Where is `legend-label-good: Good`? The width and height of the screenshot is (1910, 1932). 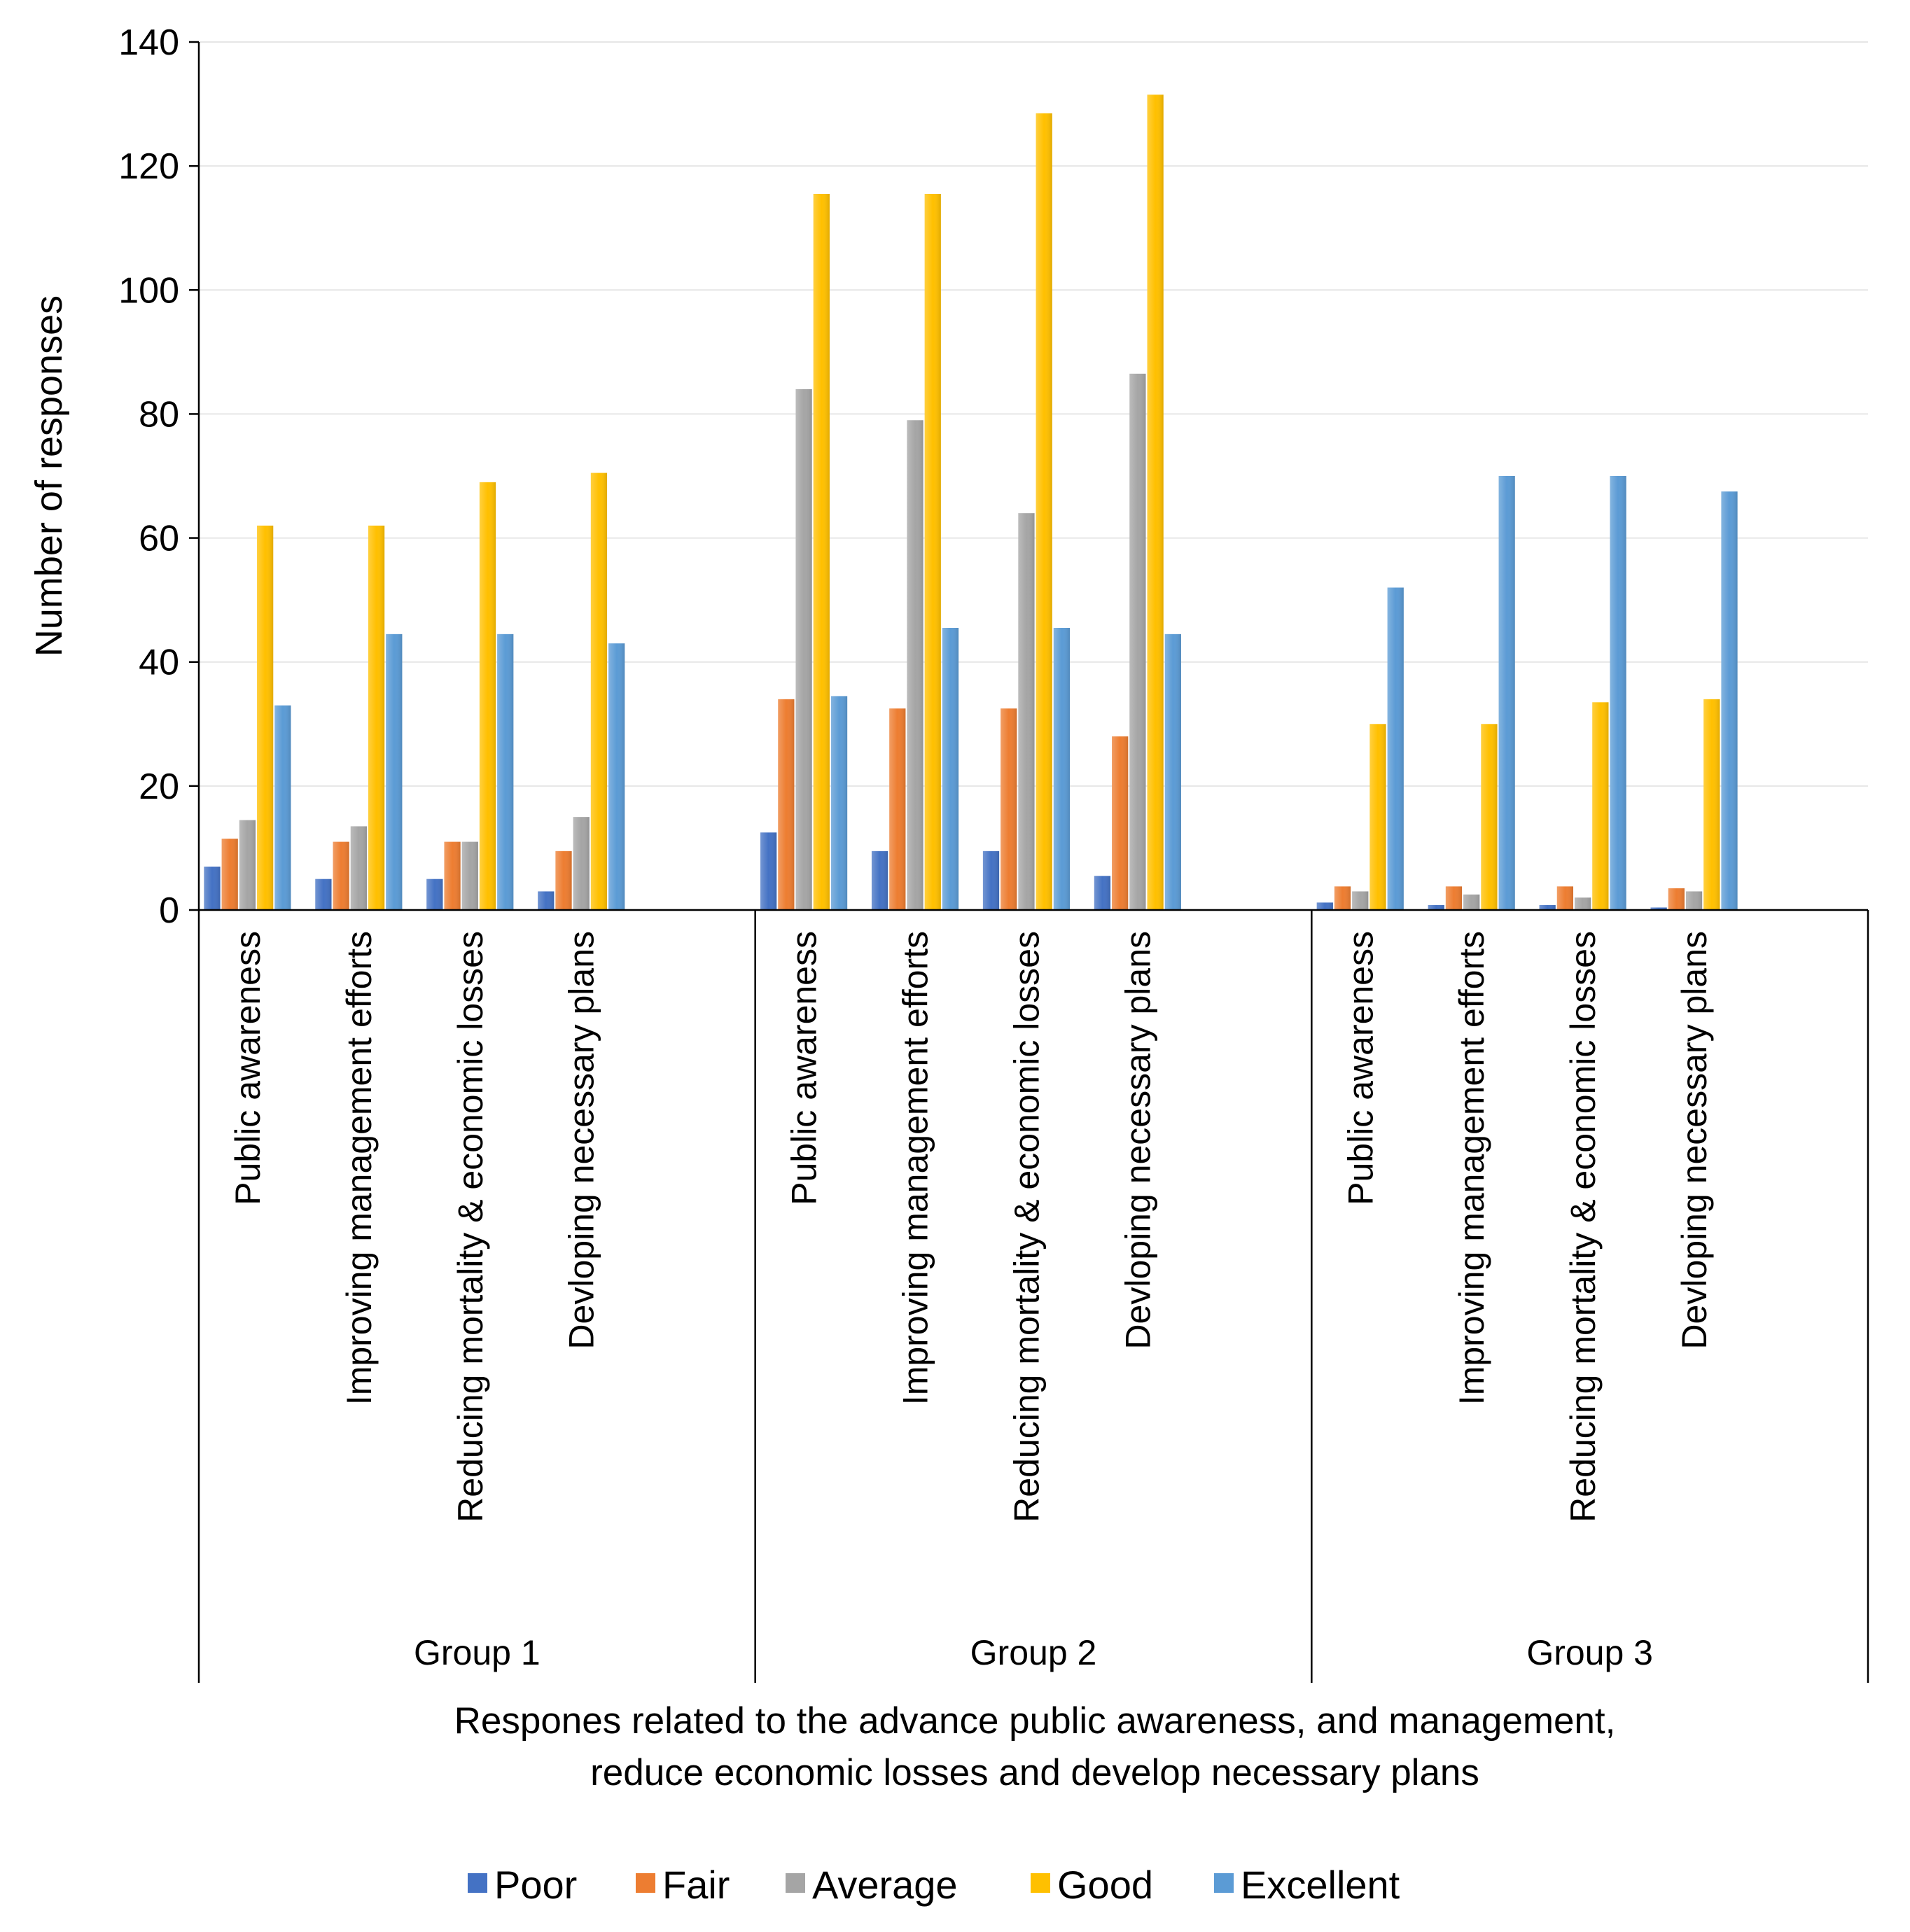
legend-label-good: Good is located at coordinates (1105, 1885).